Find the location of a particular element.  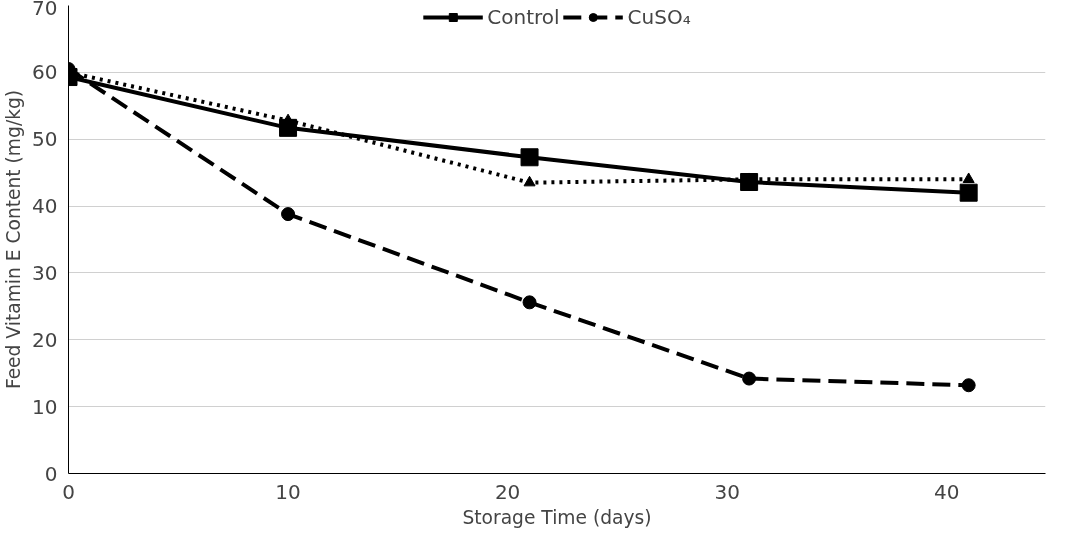

legend-label: CuSO₄ is located at coordinates (659, 17).